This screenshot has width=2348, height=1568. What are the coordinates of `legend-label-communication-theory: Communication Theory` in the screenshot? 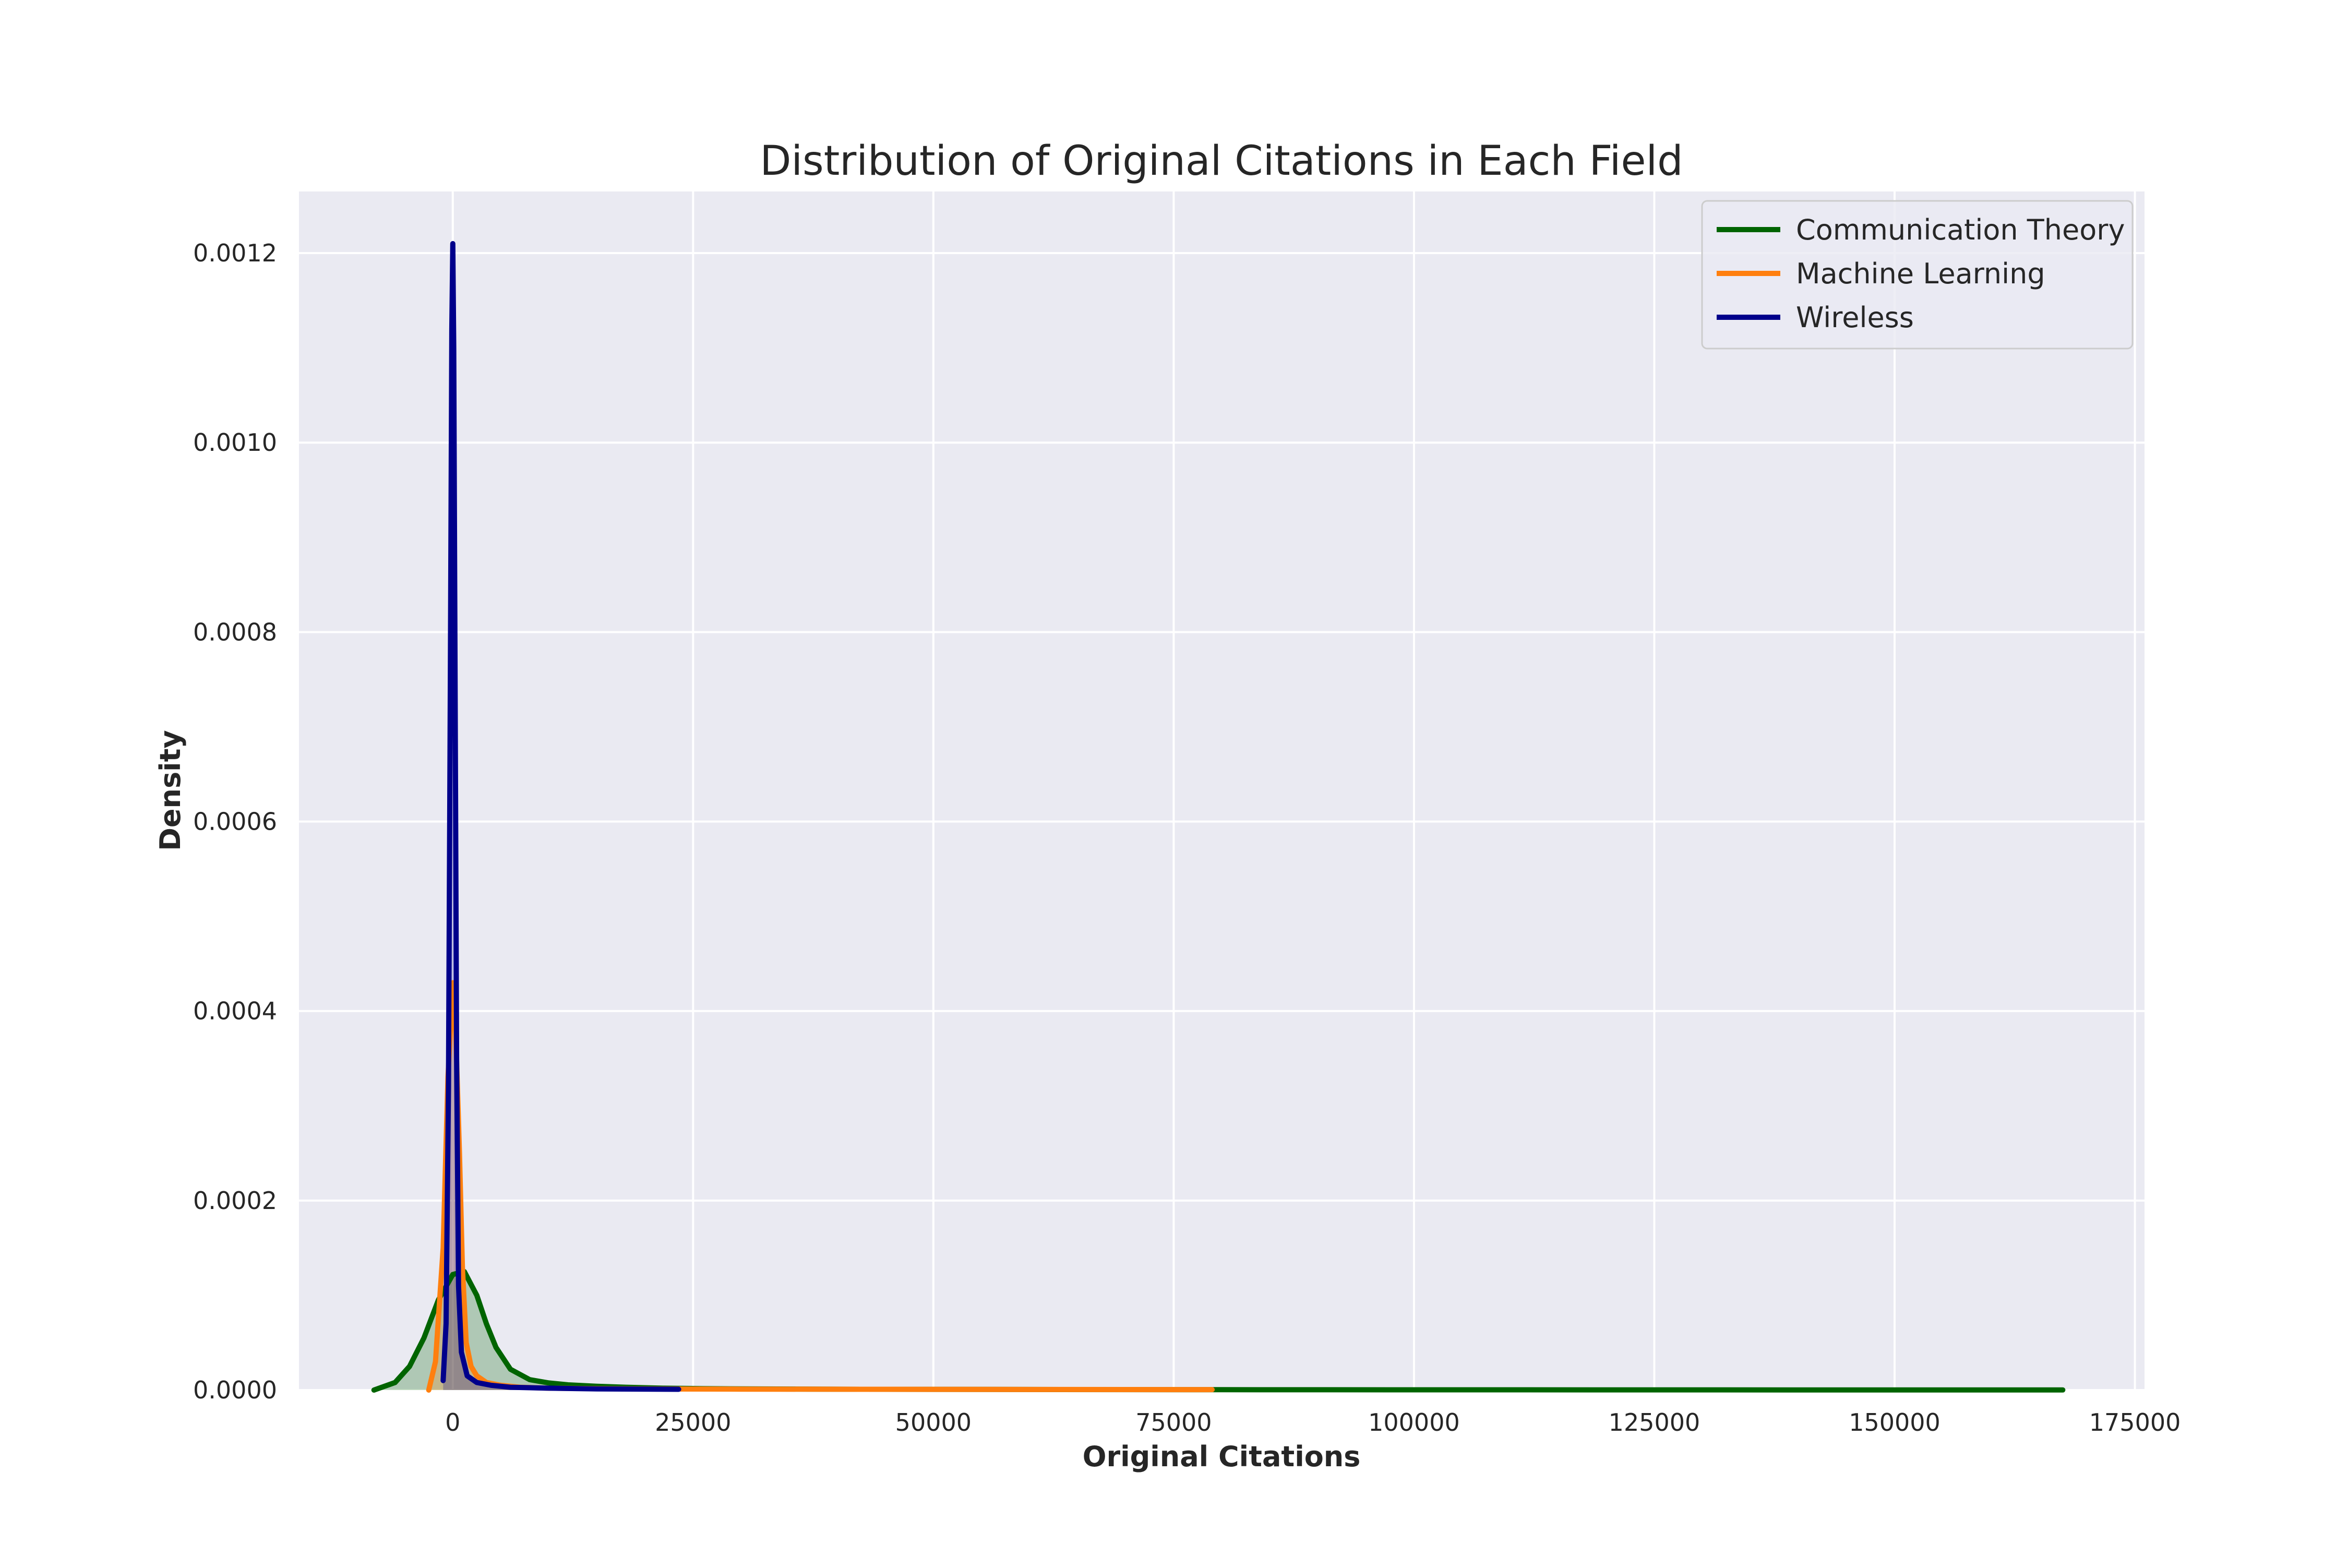 It's located at (1960, 229).